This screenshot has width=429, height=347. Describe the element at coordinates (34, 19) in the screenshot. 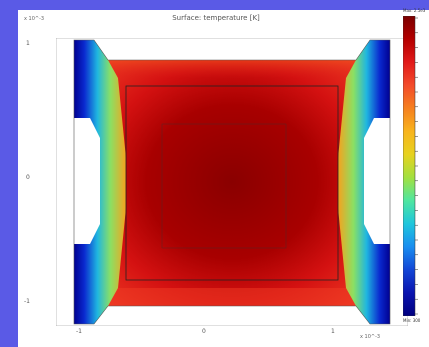

I see `y-axis-exponent: x 10^-3` at that location.